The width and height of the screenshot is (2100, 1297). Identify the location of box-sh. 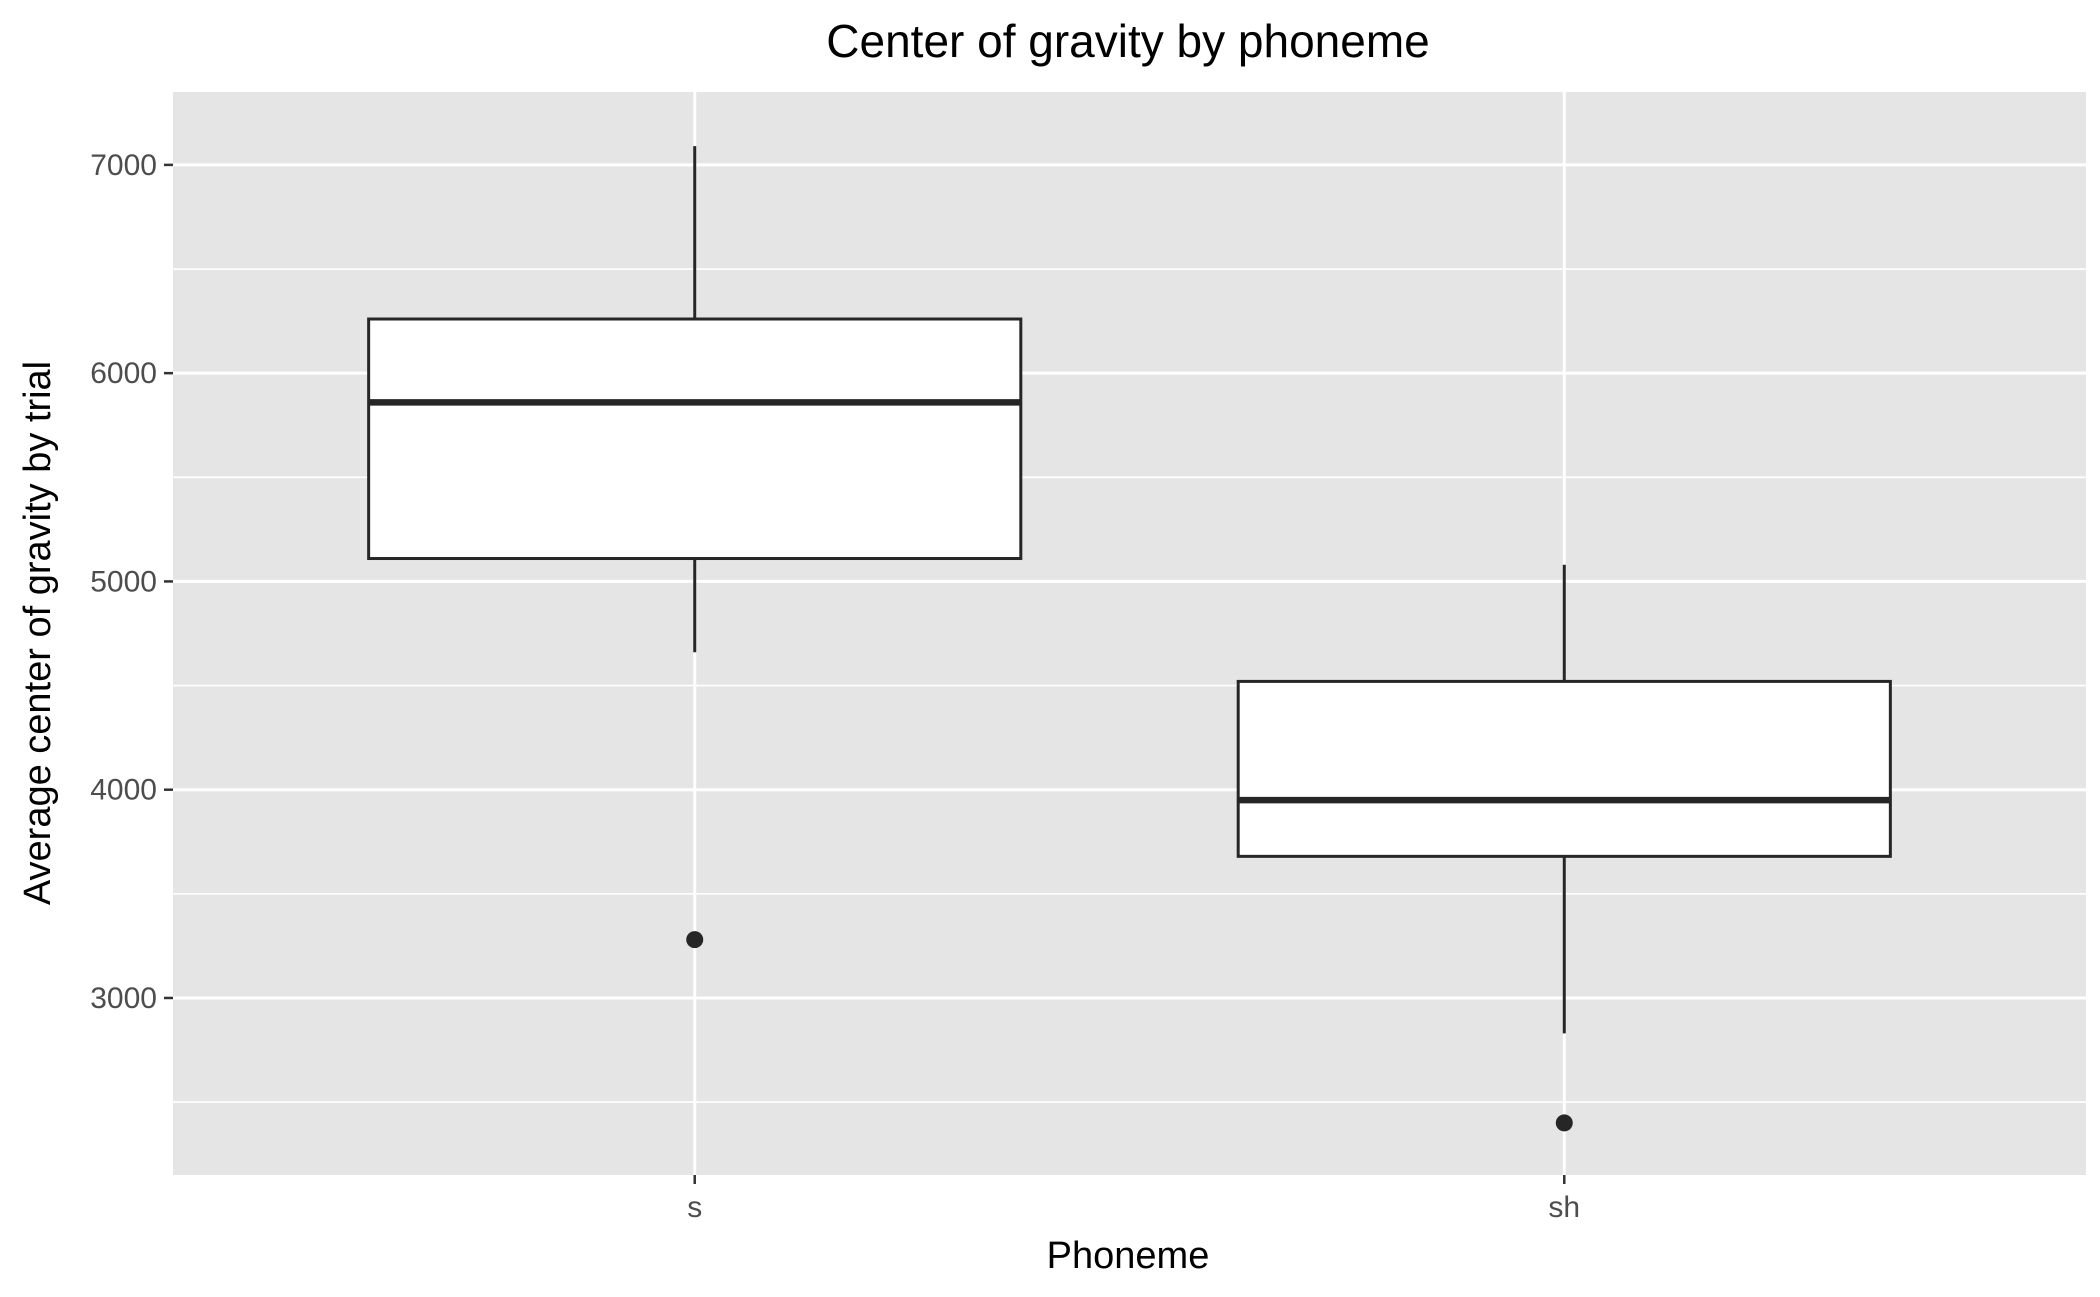
(1564, 848).